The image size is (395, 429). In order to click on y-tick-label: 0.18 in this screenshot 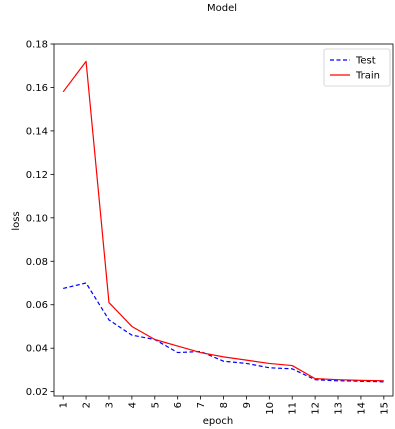, I will do `click(37, 45)`.